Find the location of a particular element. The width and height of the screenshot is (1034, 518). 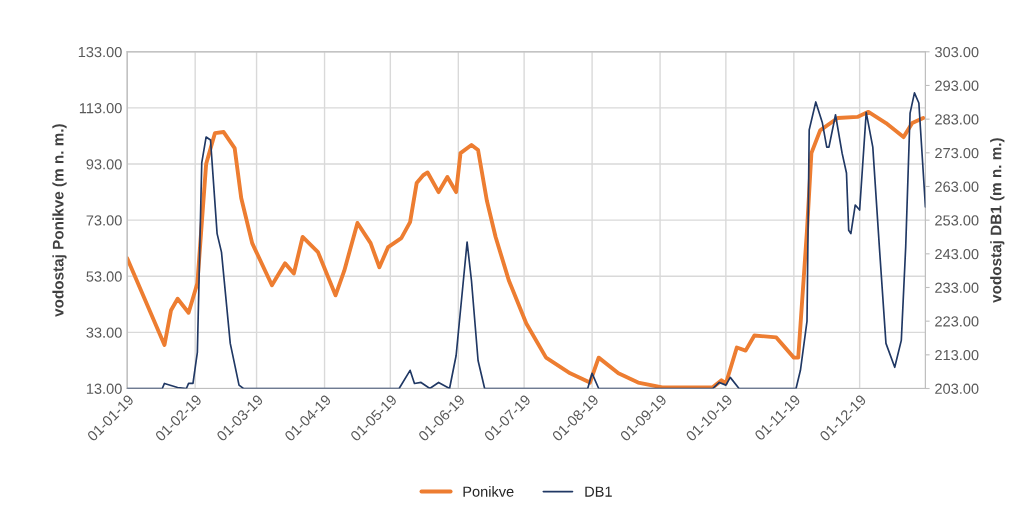

y-axis-title: vodostaj Ponikve (m n. m.) is located at coordinates (59, 220).